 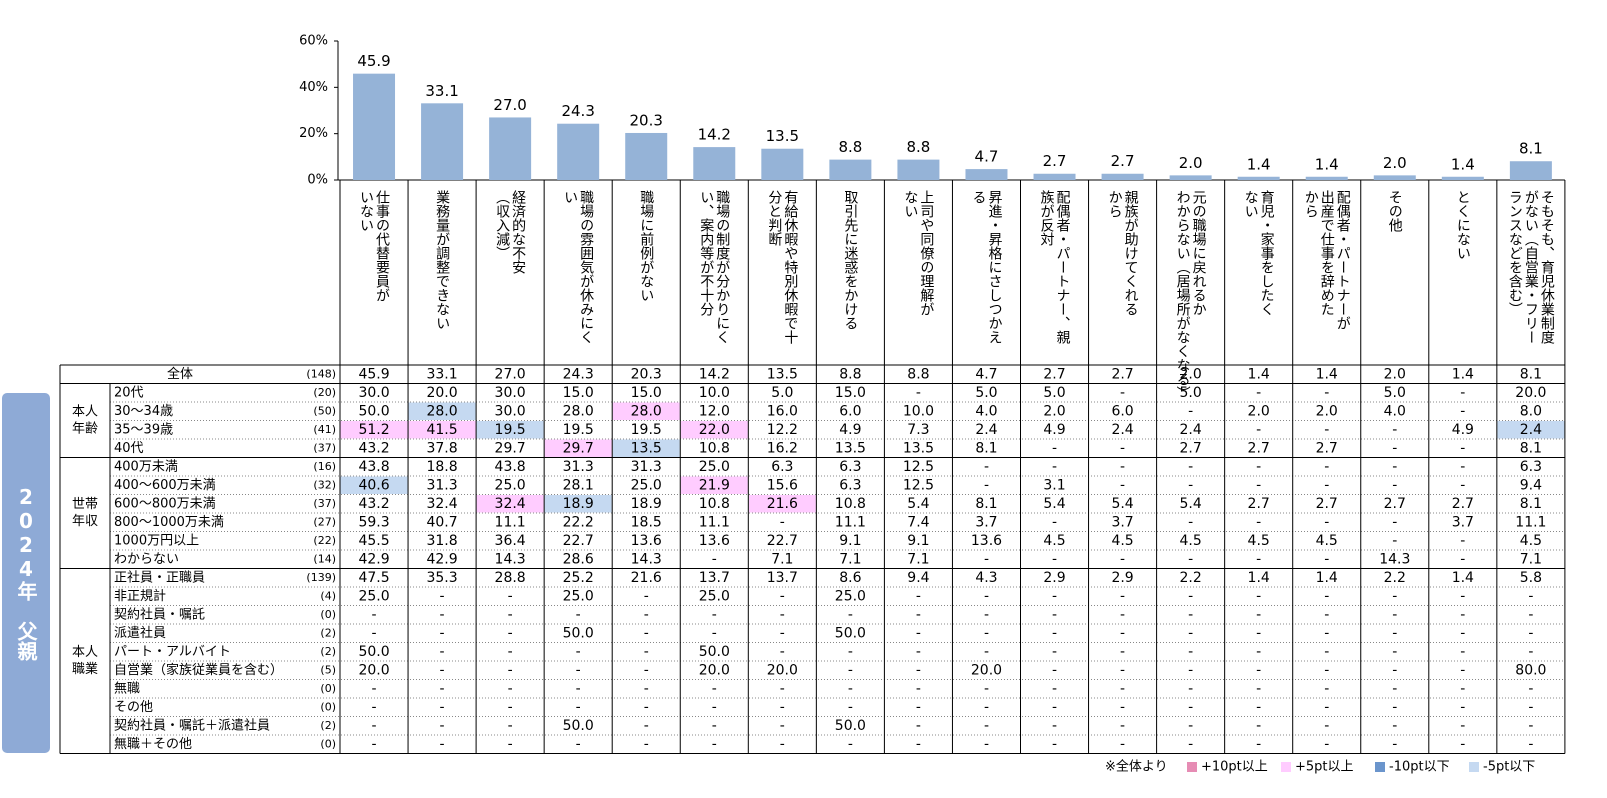 I want to click on row-label: その他, so click(x=133, y=707).